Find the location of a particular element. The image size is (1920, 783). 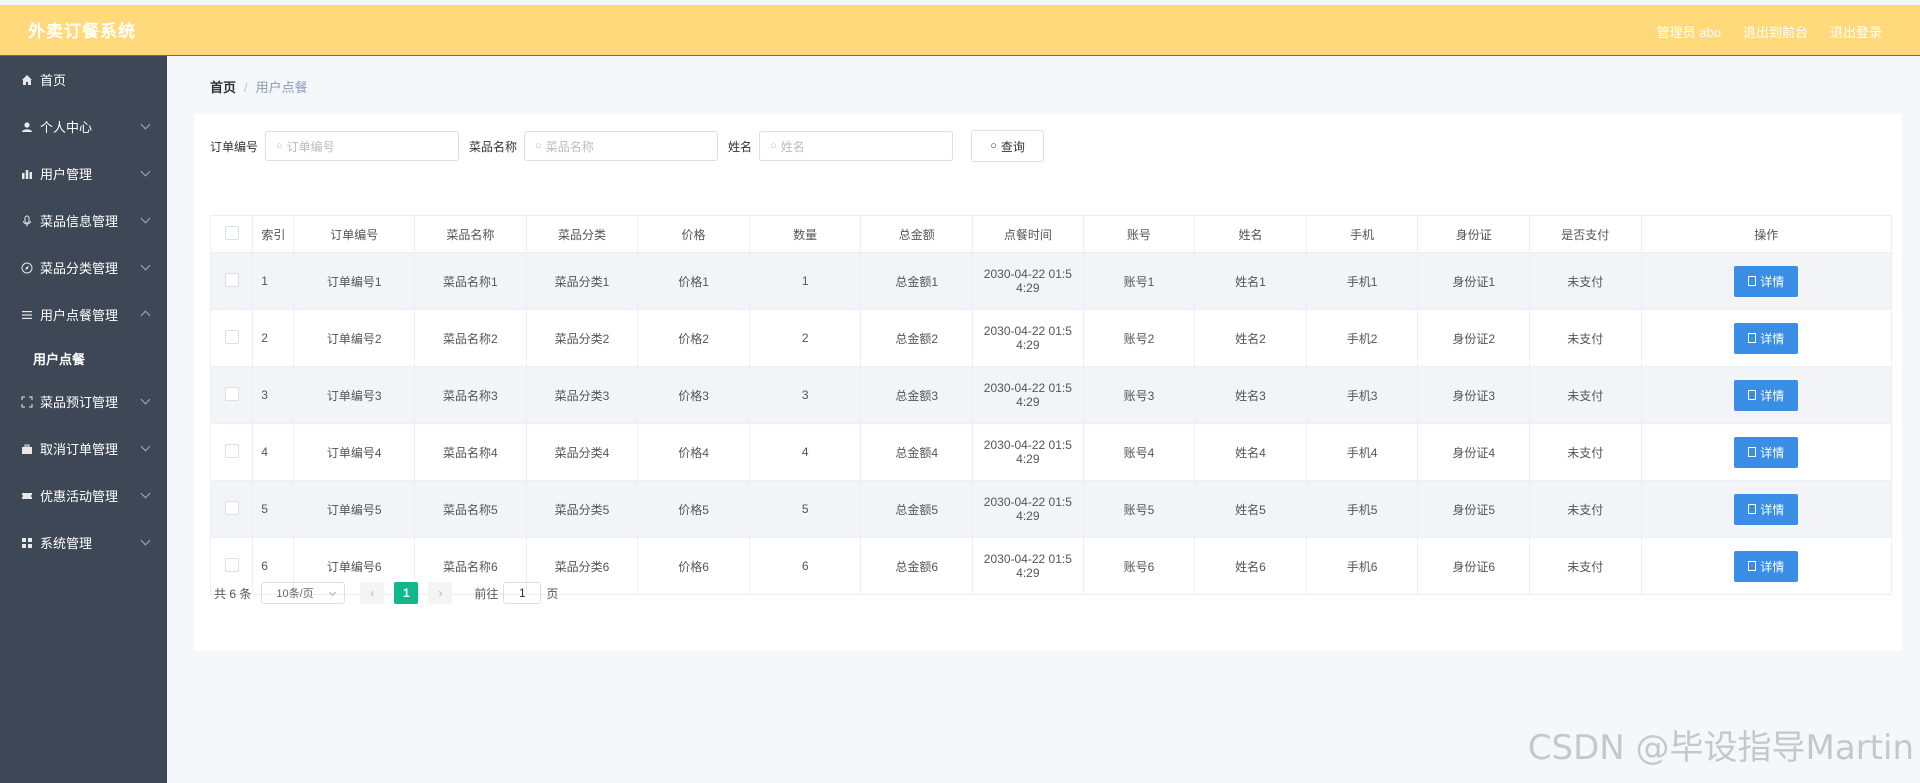

breadcrumb-home: 首页 is located at coordinates (223, 87).